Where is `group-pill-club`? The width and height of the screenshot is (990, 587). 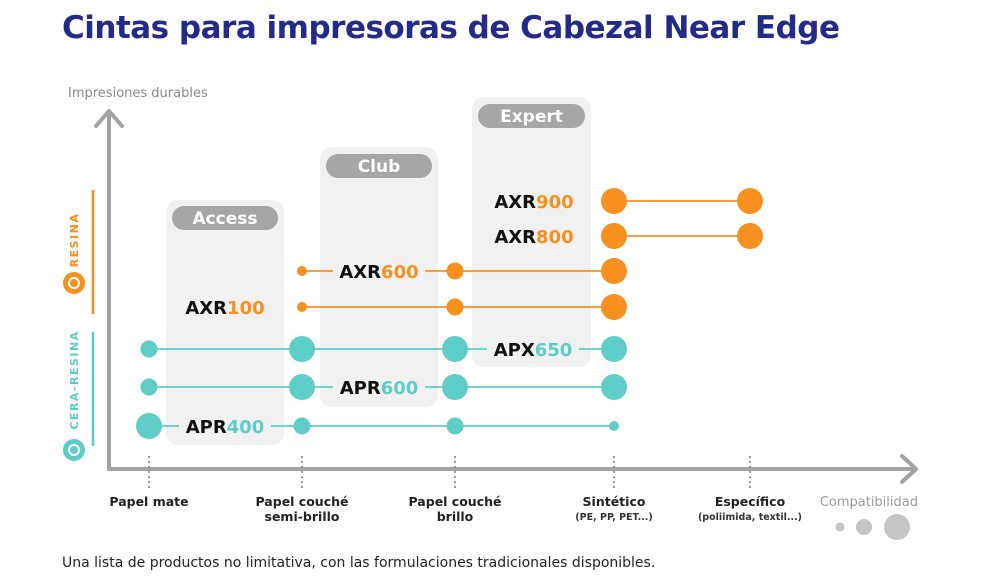 group-pill-club is located at coordinates (379, 166).